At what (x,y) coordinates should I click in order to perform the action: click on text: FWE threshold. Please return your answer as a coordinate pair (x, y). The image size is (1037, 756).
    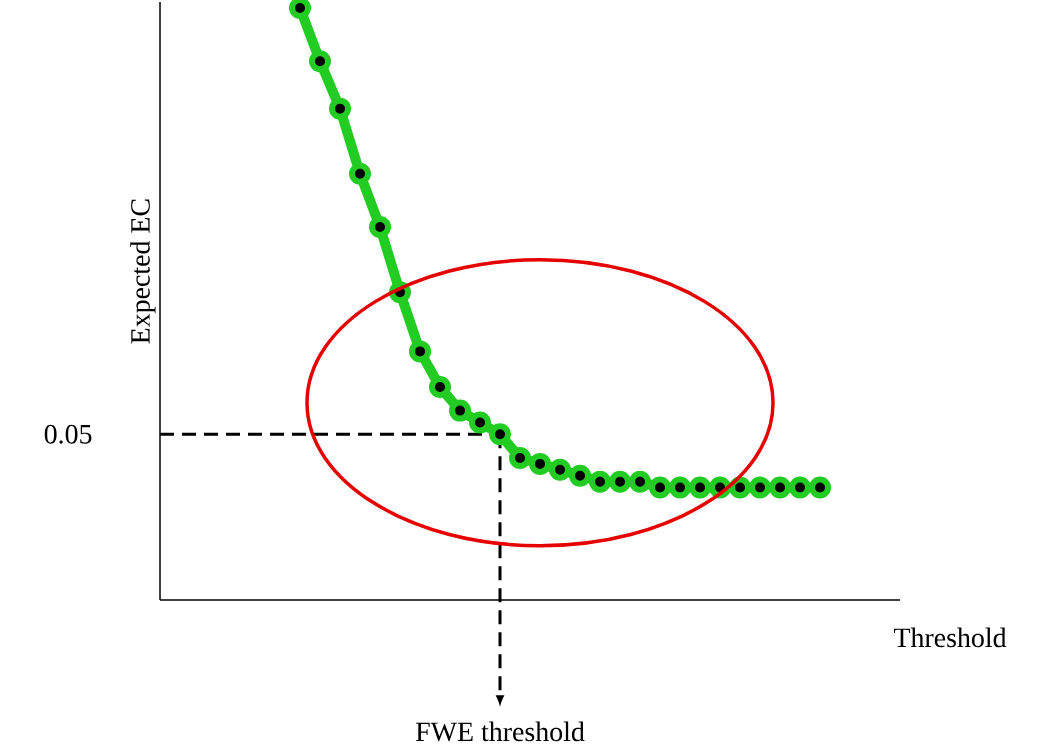
    Looking at the image, I should click on (500, 731).